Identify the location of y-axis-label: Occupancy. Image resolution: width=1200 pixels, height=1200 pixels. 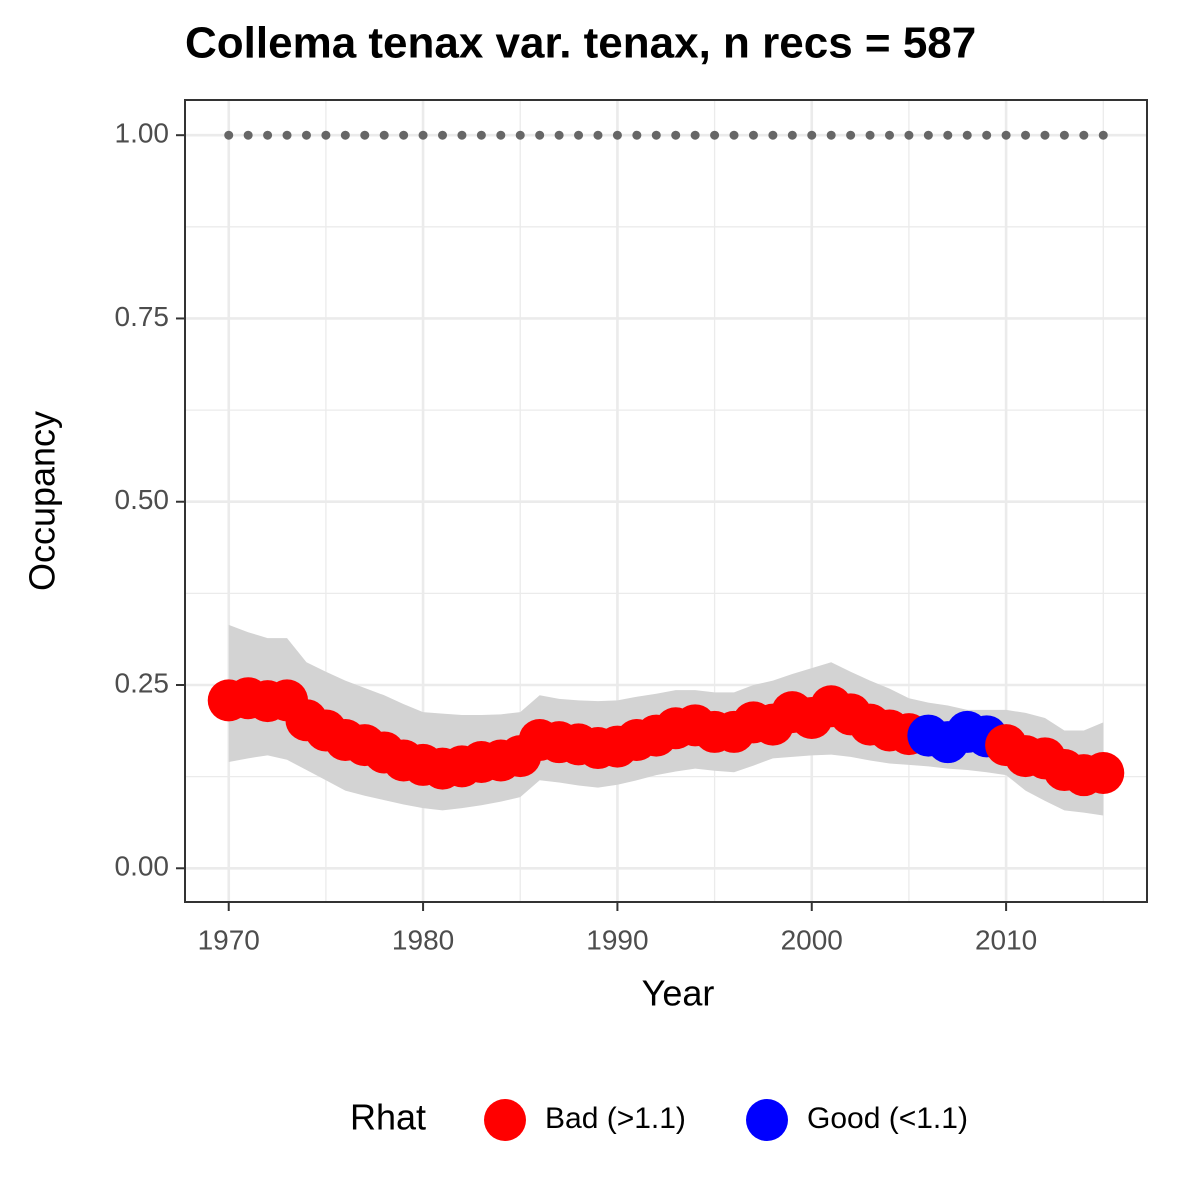
(42, 501).